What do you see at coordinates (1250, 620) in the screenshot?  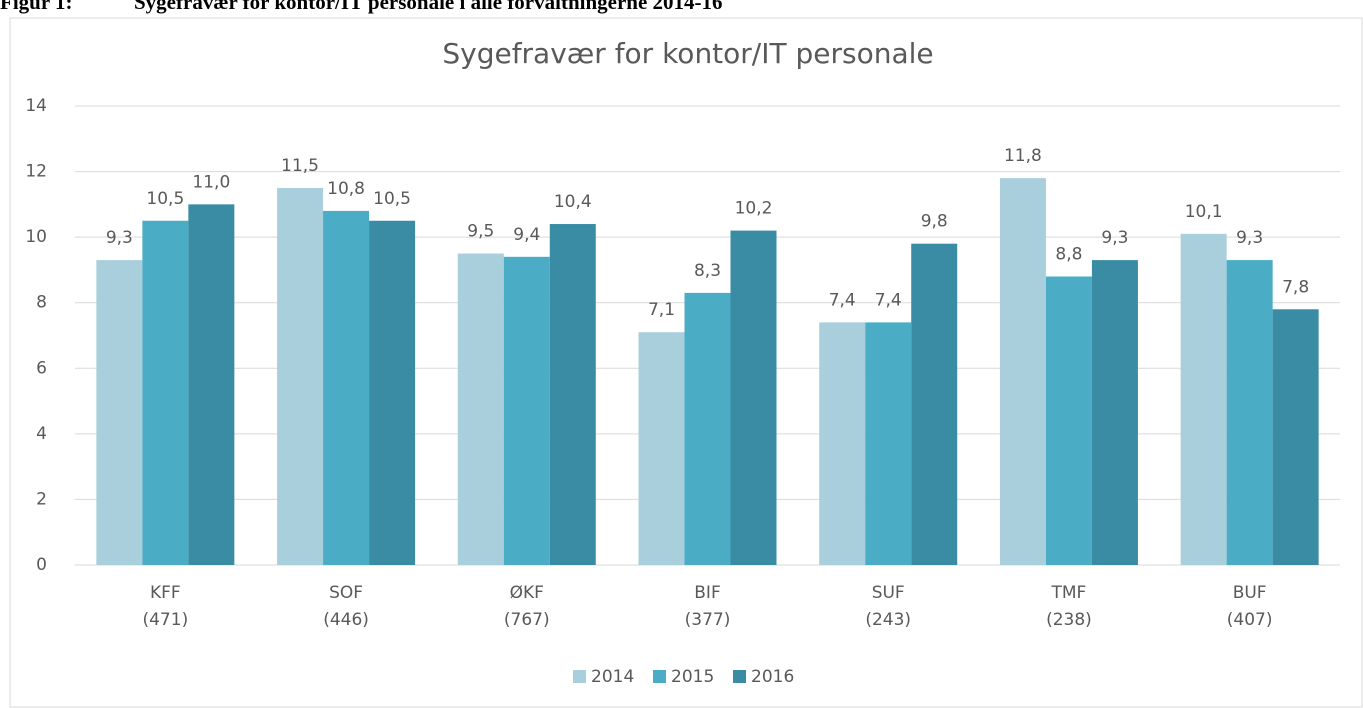 I see `x-tick-line: (407)` at bounding box center [1250, 620].